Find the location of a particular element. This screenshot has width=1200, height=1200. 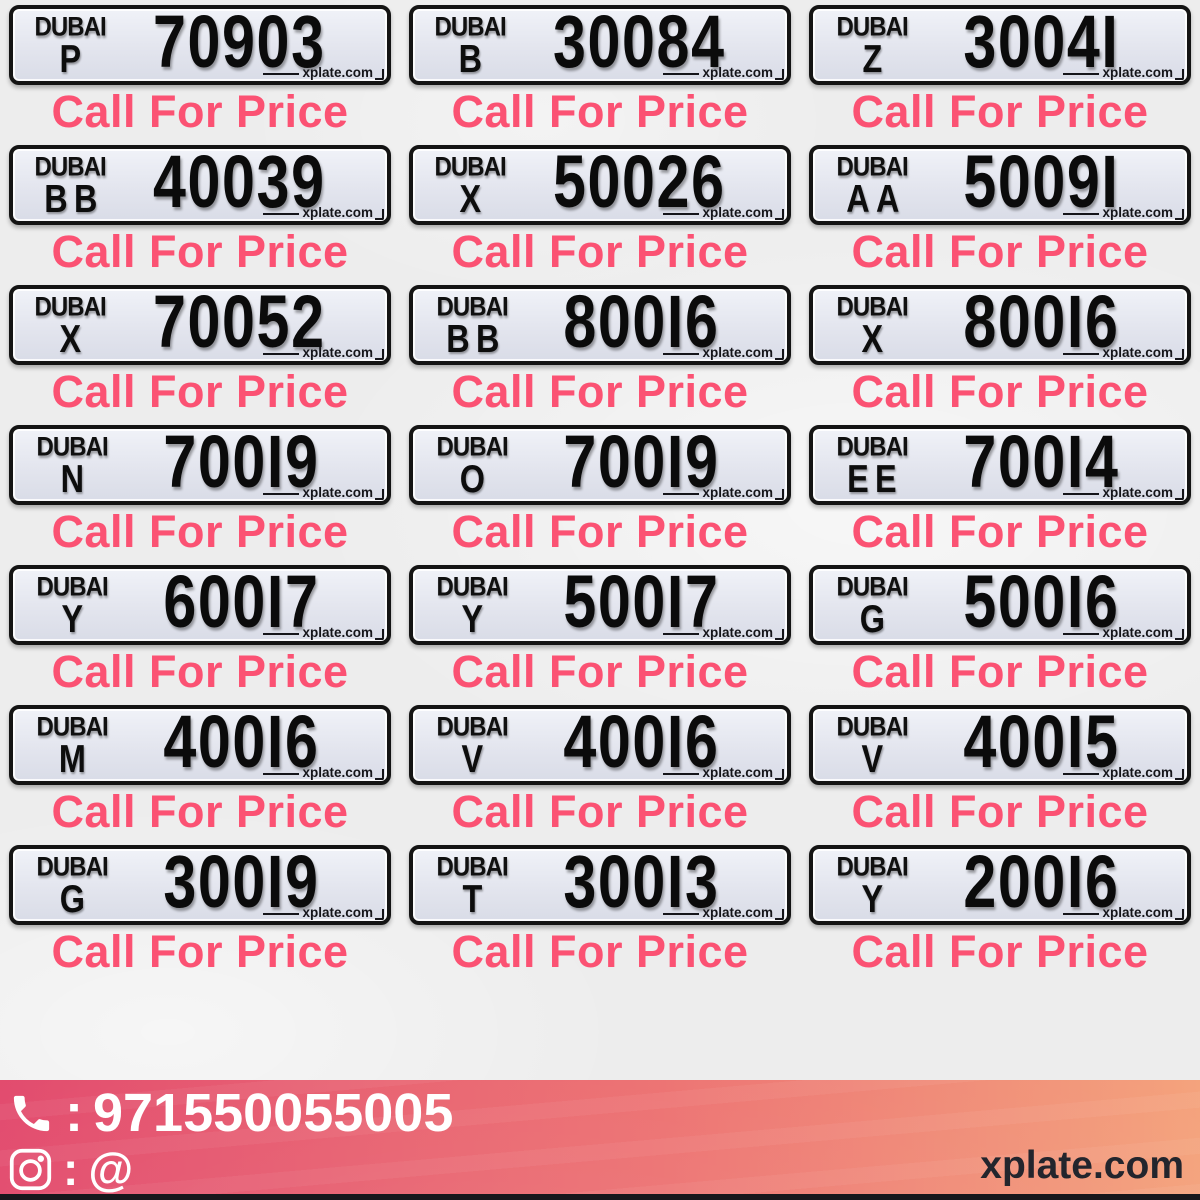

license-plate: DUBAI AA 5009I xplate.com is located at coordinates (1000, 185).